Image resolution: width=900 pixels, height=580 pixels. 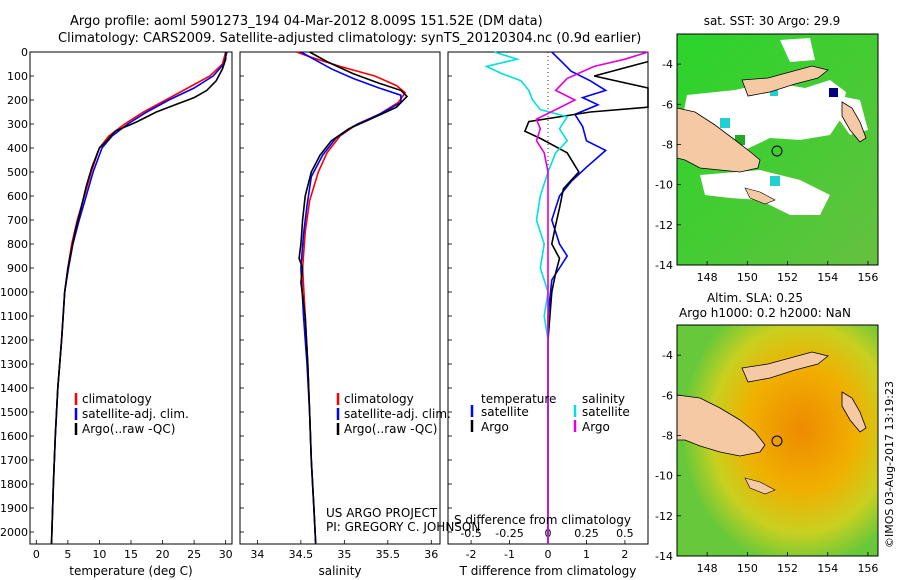 What do you see at coordinates (431, 554) in the screenshot?
I see `x-tick-label: 36` at bounding box center [431, 554].